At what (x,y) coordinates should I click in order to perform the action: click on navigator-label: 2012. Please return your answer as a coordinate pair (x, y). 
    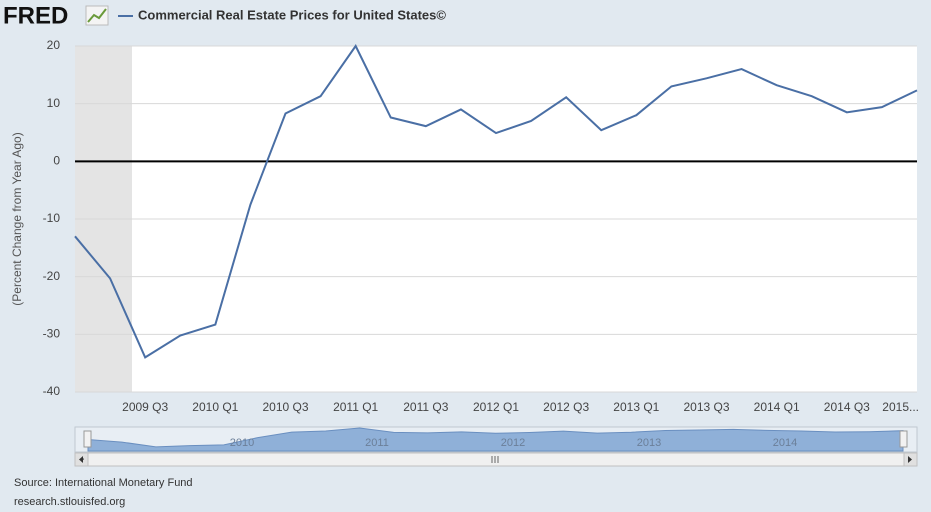
    Looking at the image, I should click on (513, 443).